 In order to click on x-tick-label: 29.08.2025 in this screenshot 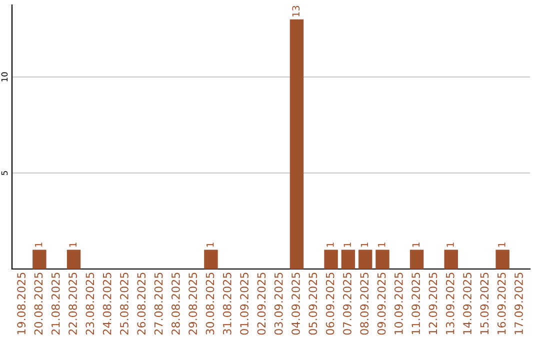, I will do `click(193, 303)`.